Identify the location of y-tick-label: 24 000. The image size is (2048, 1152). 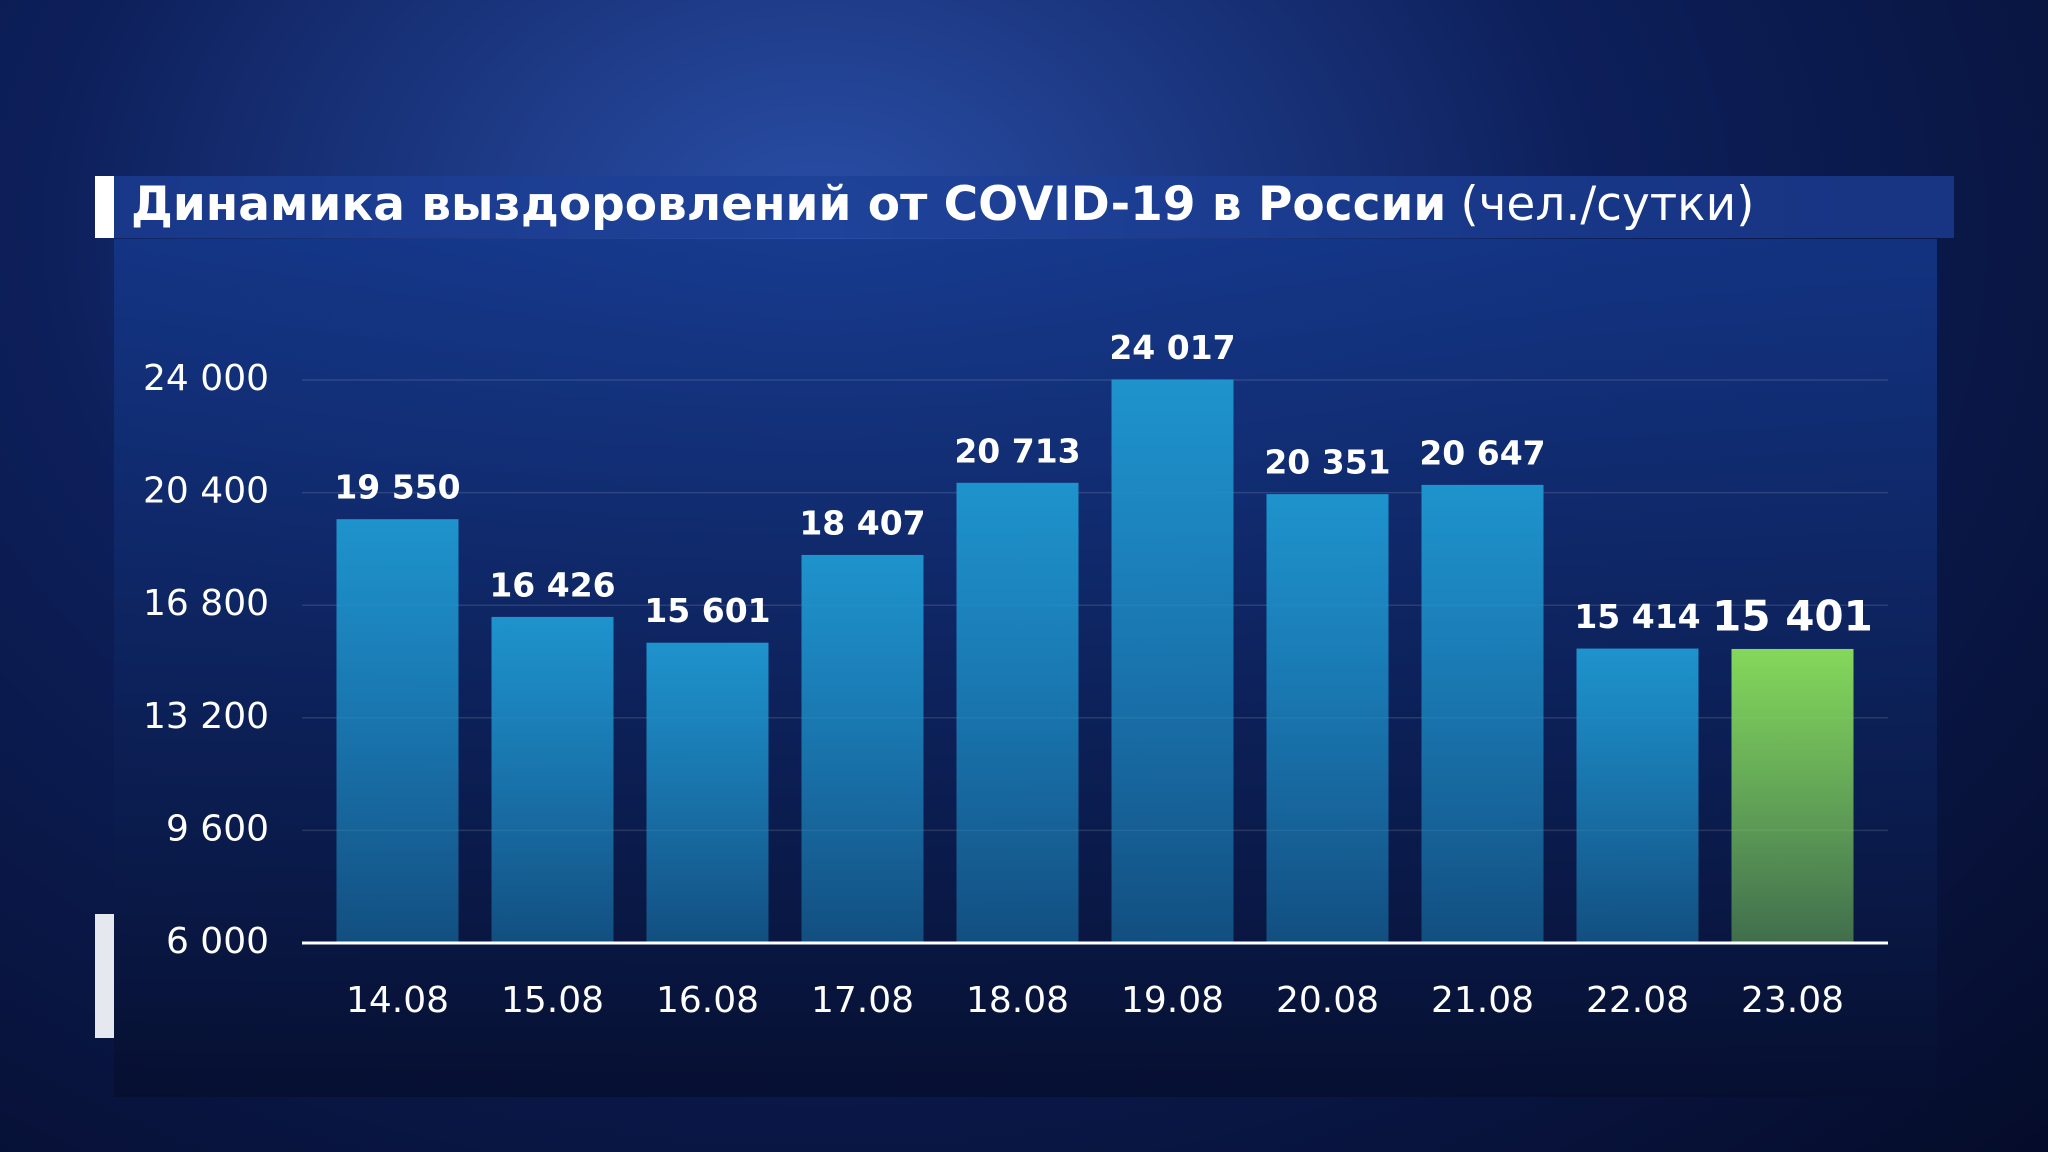
(206, 378).